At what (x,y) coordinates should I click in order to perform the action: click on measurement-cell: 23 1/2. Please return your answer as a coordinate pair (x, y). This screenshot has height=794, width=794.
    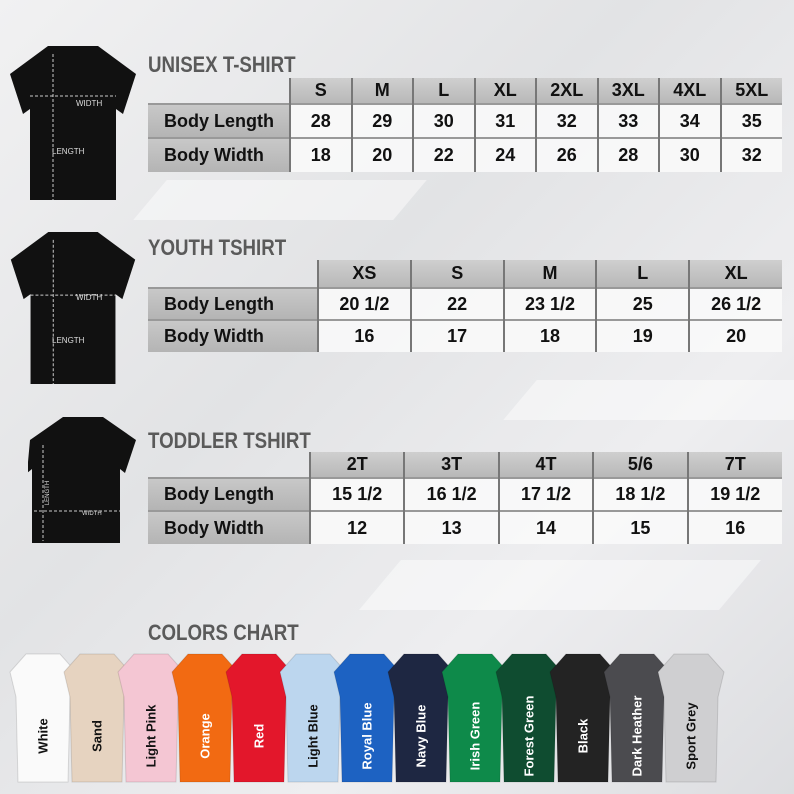
    Looking at the image, I should click on (549, 303).